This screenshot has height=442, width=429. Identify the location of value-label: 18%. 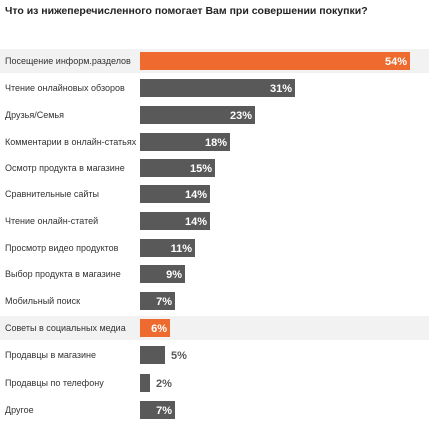
(216, 143).